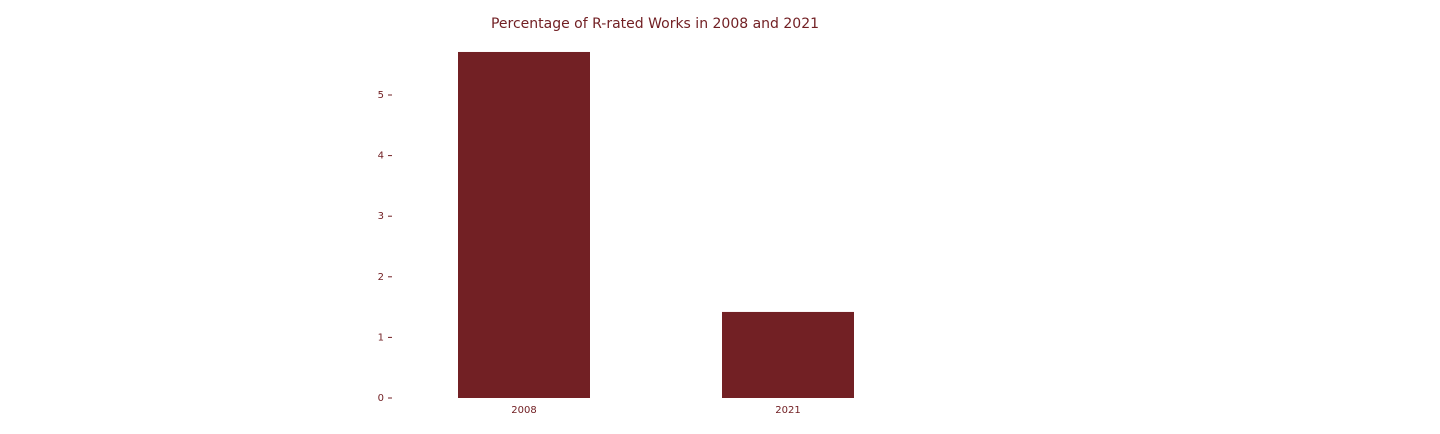 The width and height of the screenshot is (1440, 434). I want to click on y-tick-label: 0, so click(381, 398).